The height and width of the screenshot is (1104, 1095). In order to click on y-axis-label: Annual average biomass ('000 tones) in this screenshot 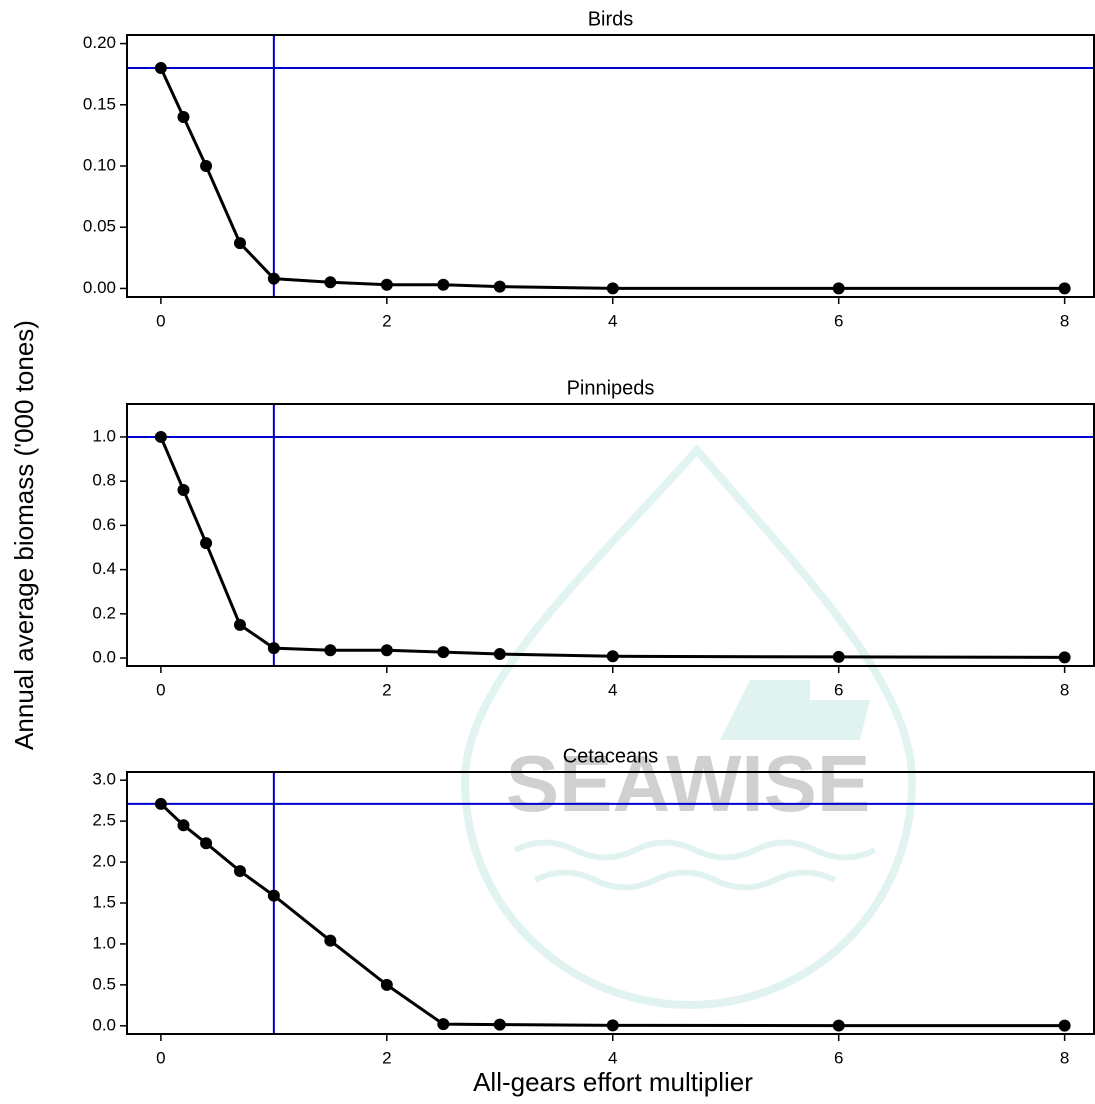, I will do `click(24, 535)`.